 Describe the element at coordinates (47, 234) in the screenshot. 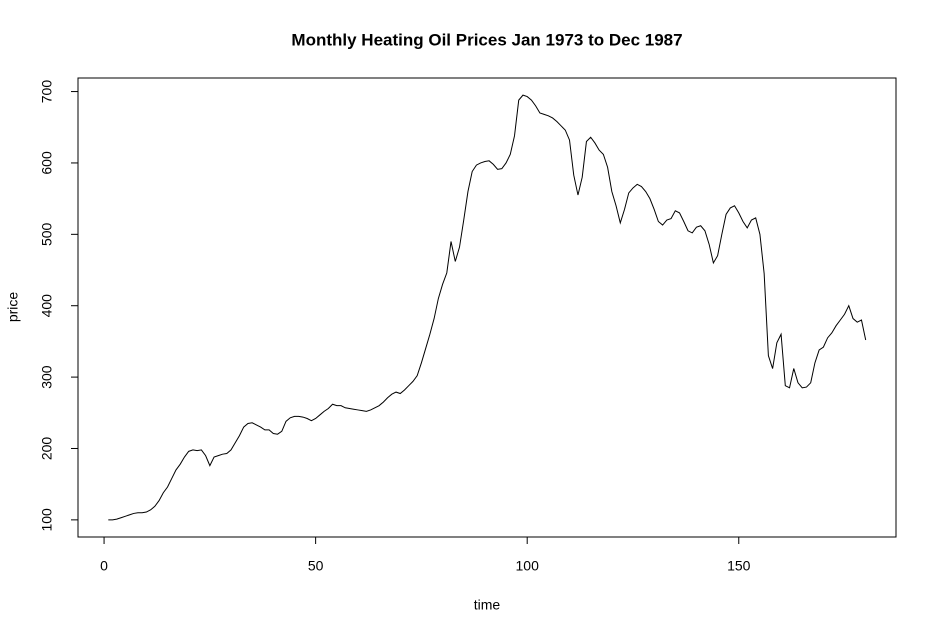

I see `y-tick-label: 500` at that location.